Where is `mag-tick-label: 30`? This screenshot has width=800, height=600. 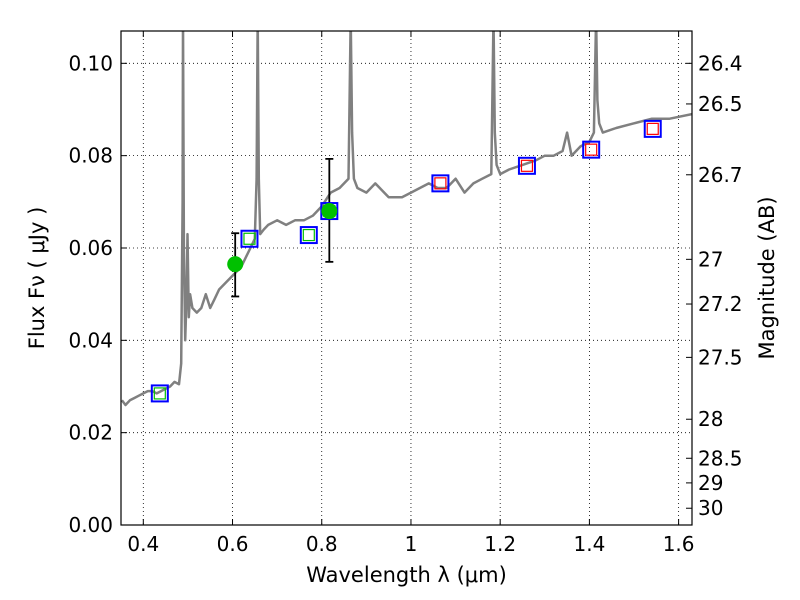 mag-tick-label: 30 is located at coordinates (710, 508).